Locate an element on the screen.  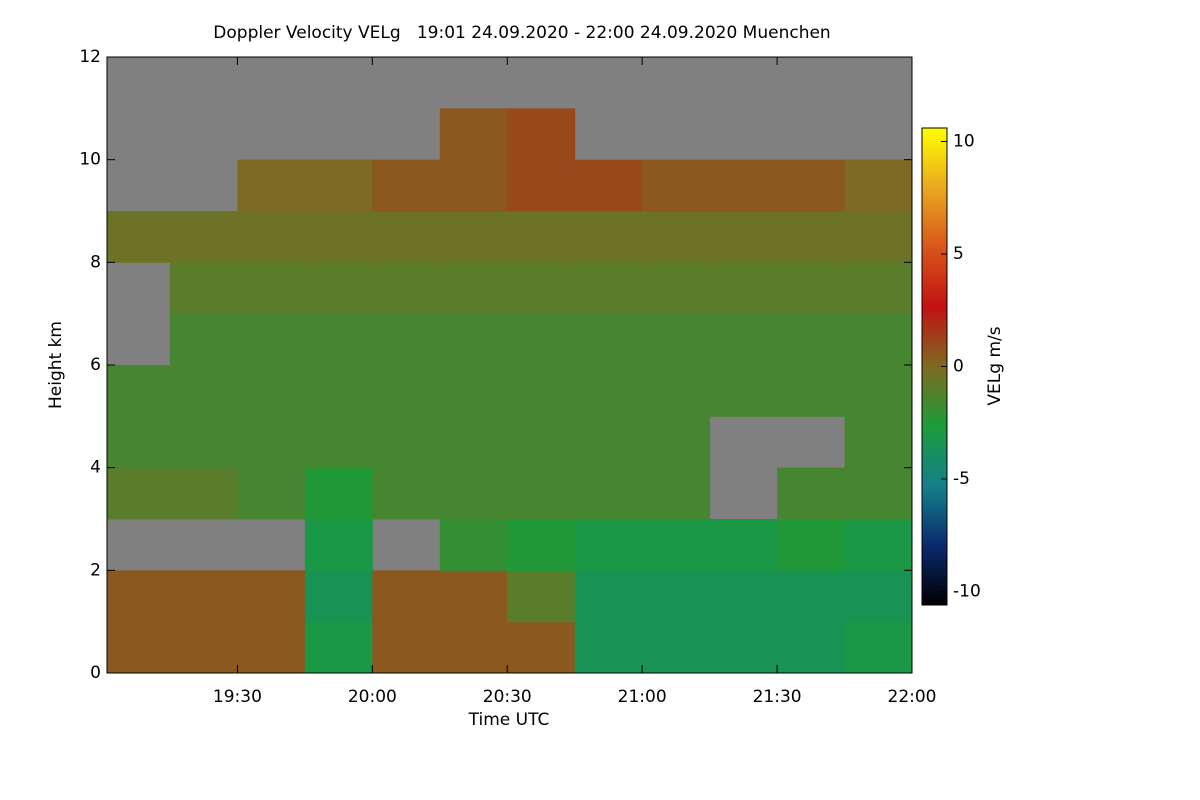
y-tick-label: 12 is located at coordinates (90, 57).